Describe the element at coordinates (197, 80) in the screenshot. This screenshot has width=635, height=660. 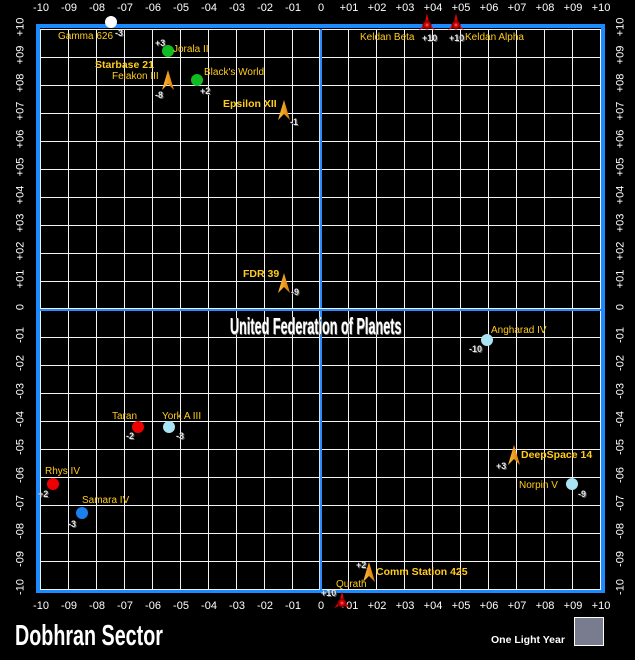
I see `planet-marker-blacks-world` at that location.